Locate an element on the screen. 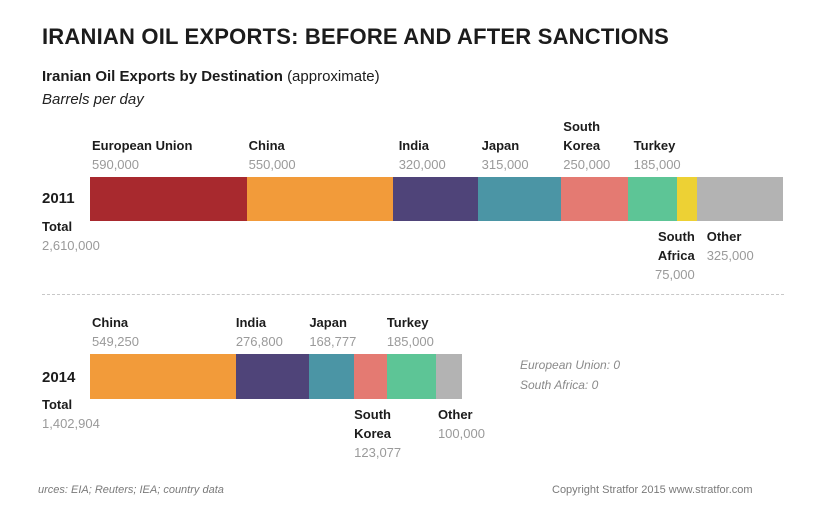 Image resolution: width=820 pixels, height=513 pixels. bar-segment-2011-south-africa is located at coordinates (686, 199).